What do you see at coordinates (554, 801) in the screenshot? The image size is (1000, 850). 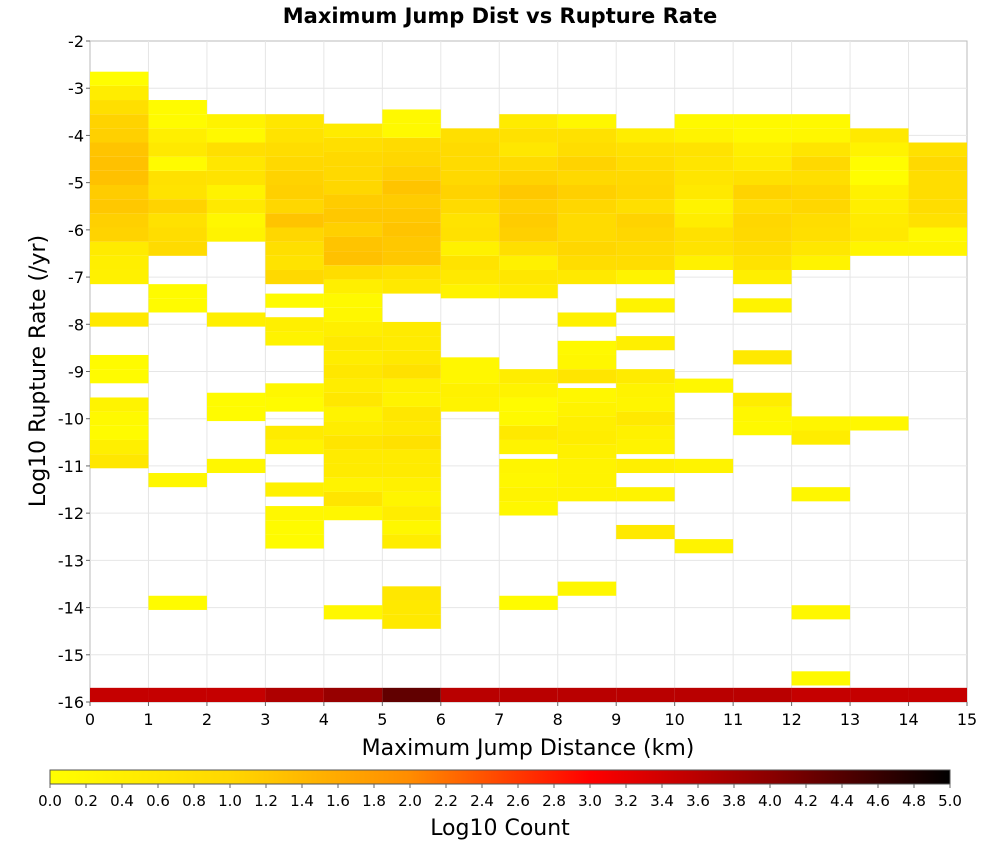 I see `colorbar-tick-label: 2.8` at bounding box center [554, 801].